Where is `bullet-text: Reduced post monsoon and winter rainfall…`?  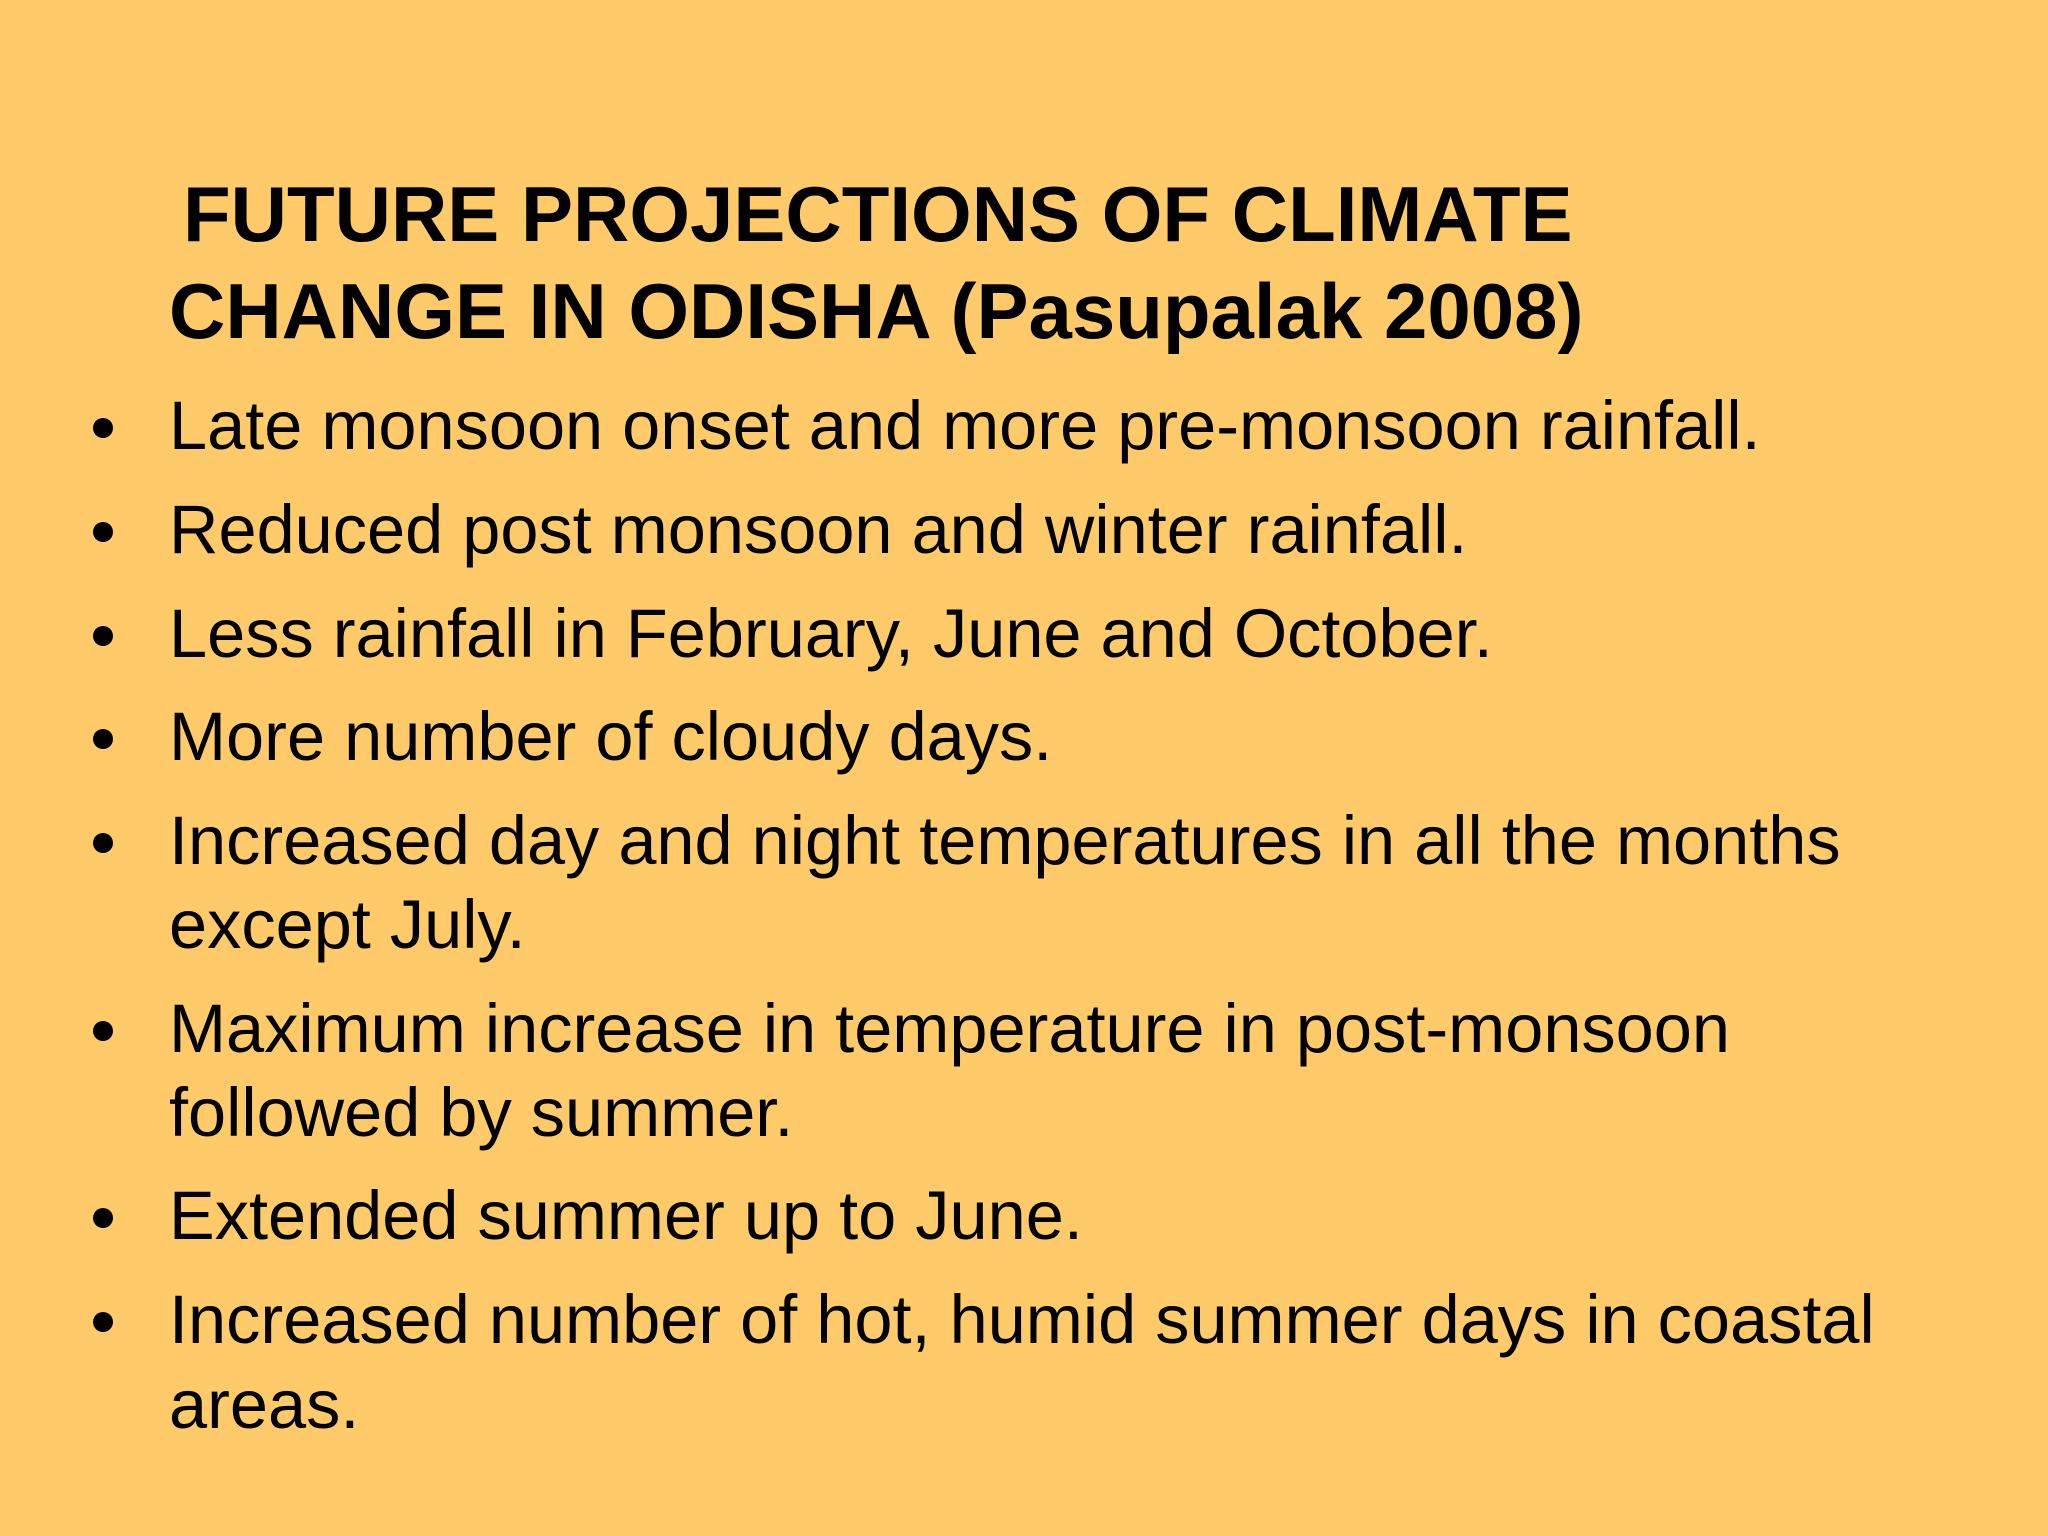 bullet-text: Reduced post monsoon and winter rainfall… is located at coordinates (818, 529).